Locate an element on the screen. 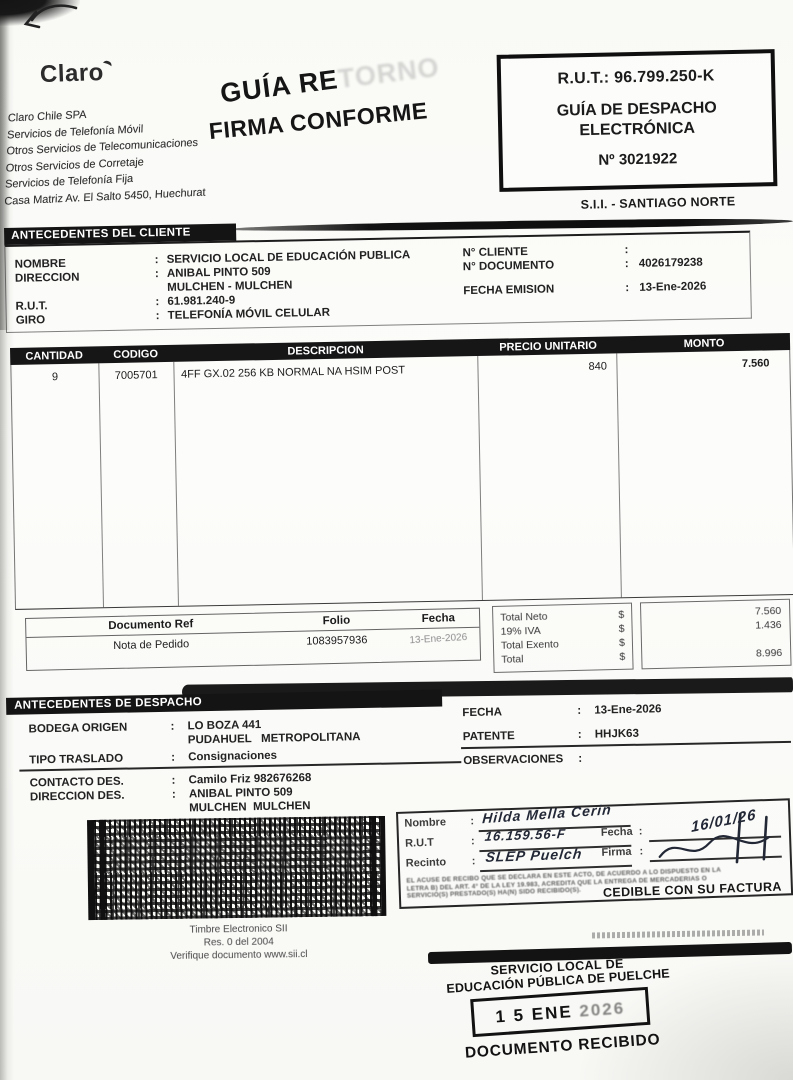 This screenshot has width=793, height=1080. claro-logo: Claro is located at coordinates (76, 73).